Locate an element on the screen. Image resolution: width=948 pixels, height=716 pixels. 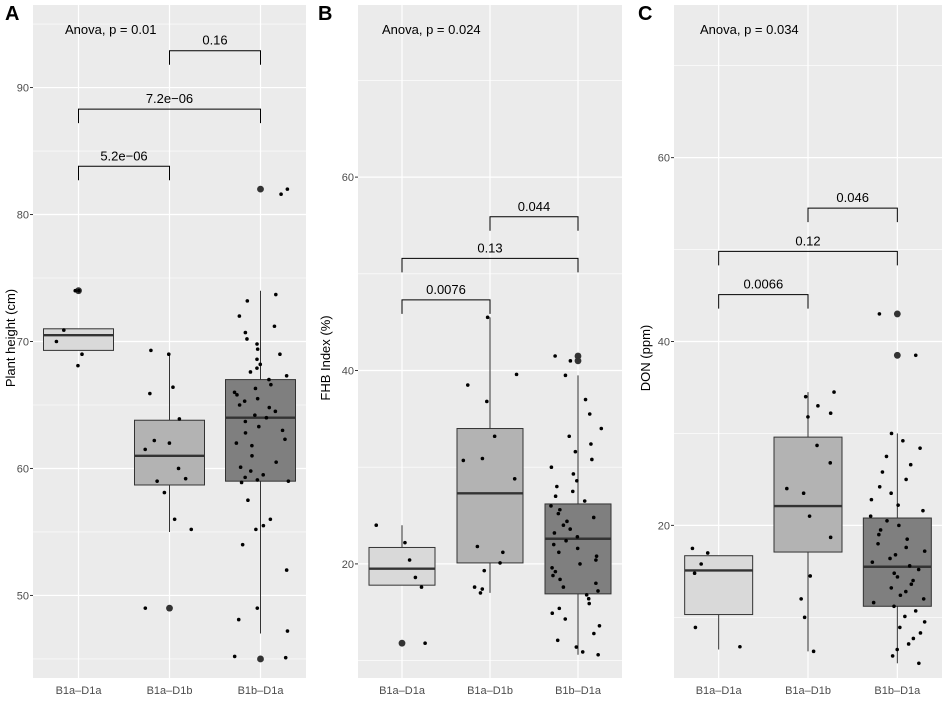
p-value-label: 0.044 is located at coordinates (534, 206).